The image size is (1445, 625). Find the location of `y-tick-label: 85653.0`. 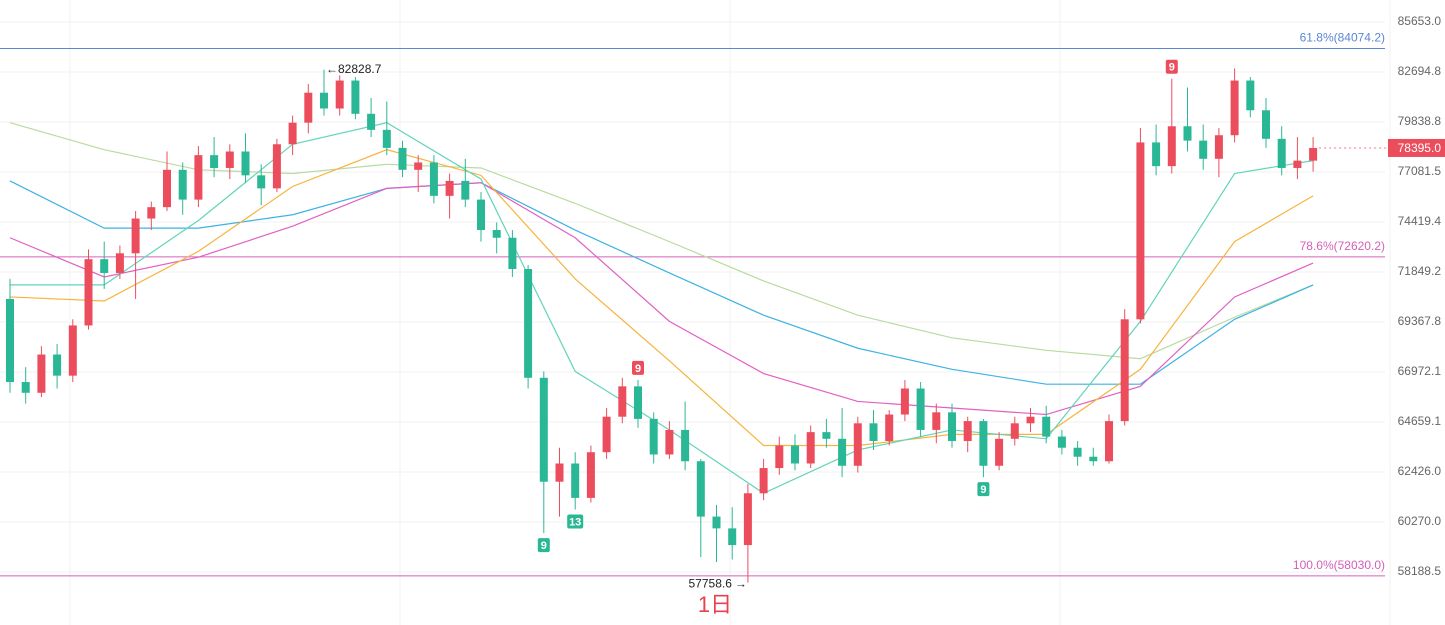

y-tick-label: 85653.0 is located at coordinates (1420, 21).